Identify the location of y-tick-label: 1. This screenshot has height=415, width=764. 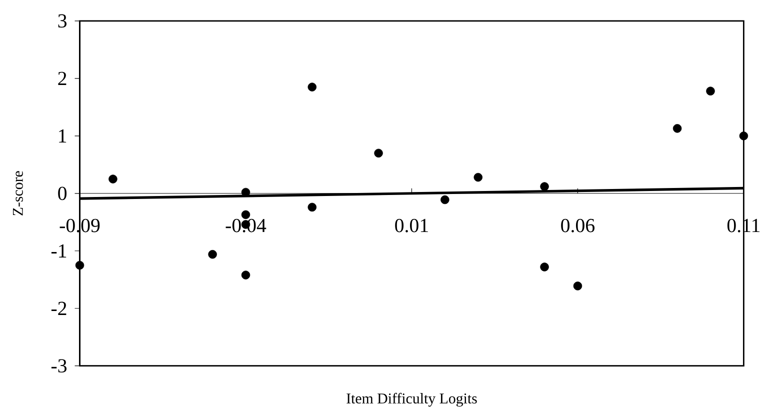
(62, 136).